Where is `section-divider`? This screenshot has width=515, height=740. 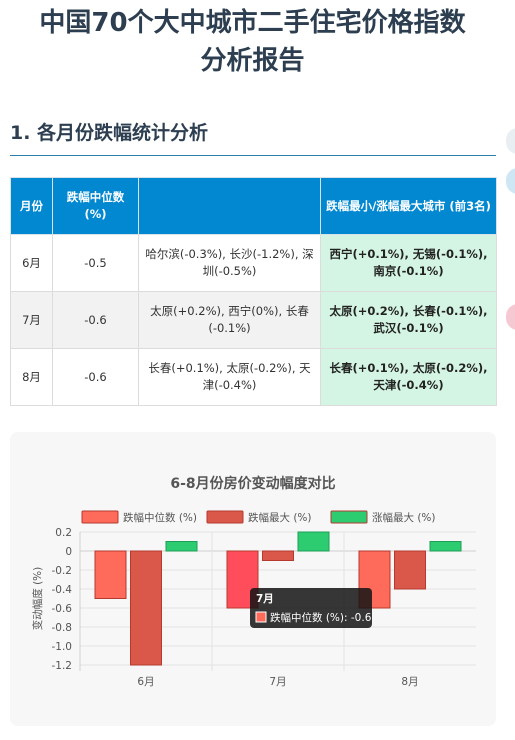 section-divider is located at coordinates (253, 155).